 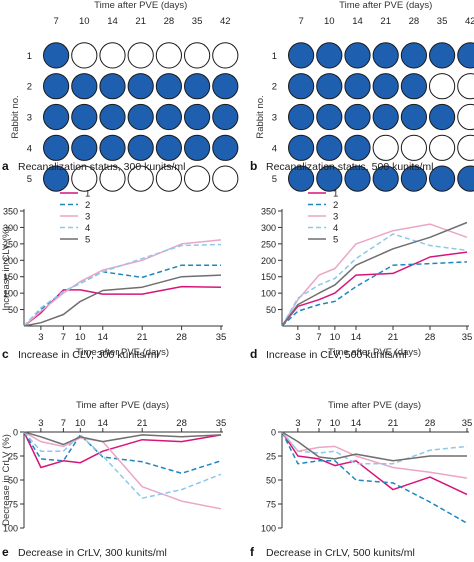 I want to click on column-label: 14, so click(x=112, y=21).